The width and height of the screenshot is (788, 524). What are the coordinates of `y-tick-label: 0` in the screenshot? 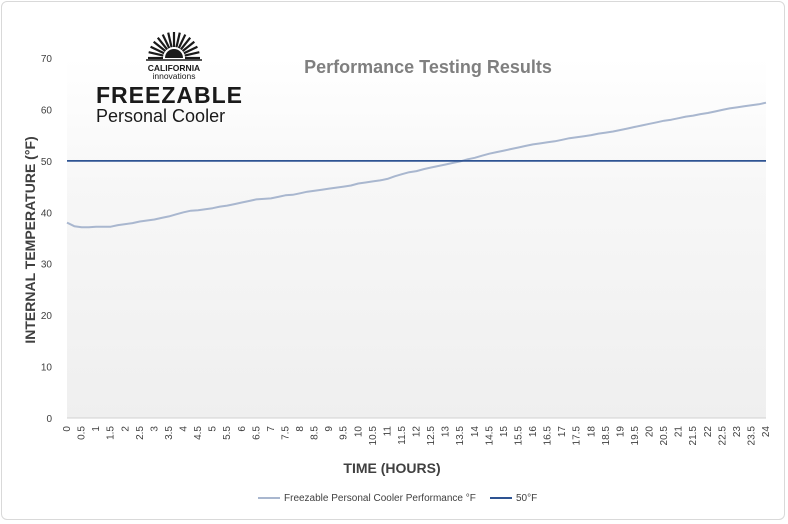 It's located at (49, 419).